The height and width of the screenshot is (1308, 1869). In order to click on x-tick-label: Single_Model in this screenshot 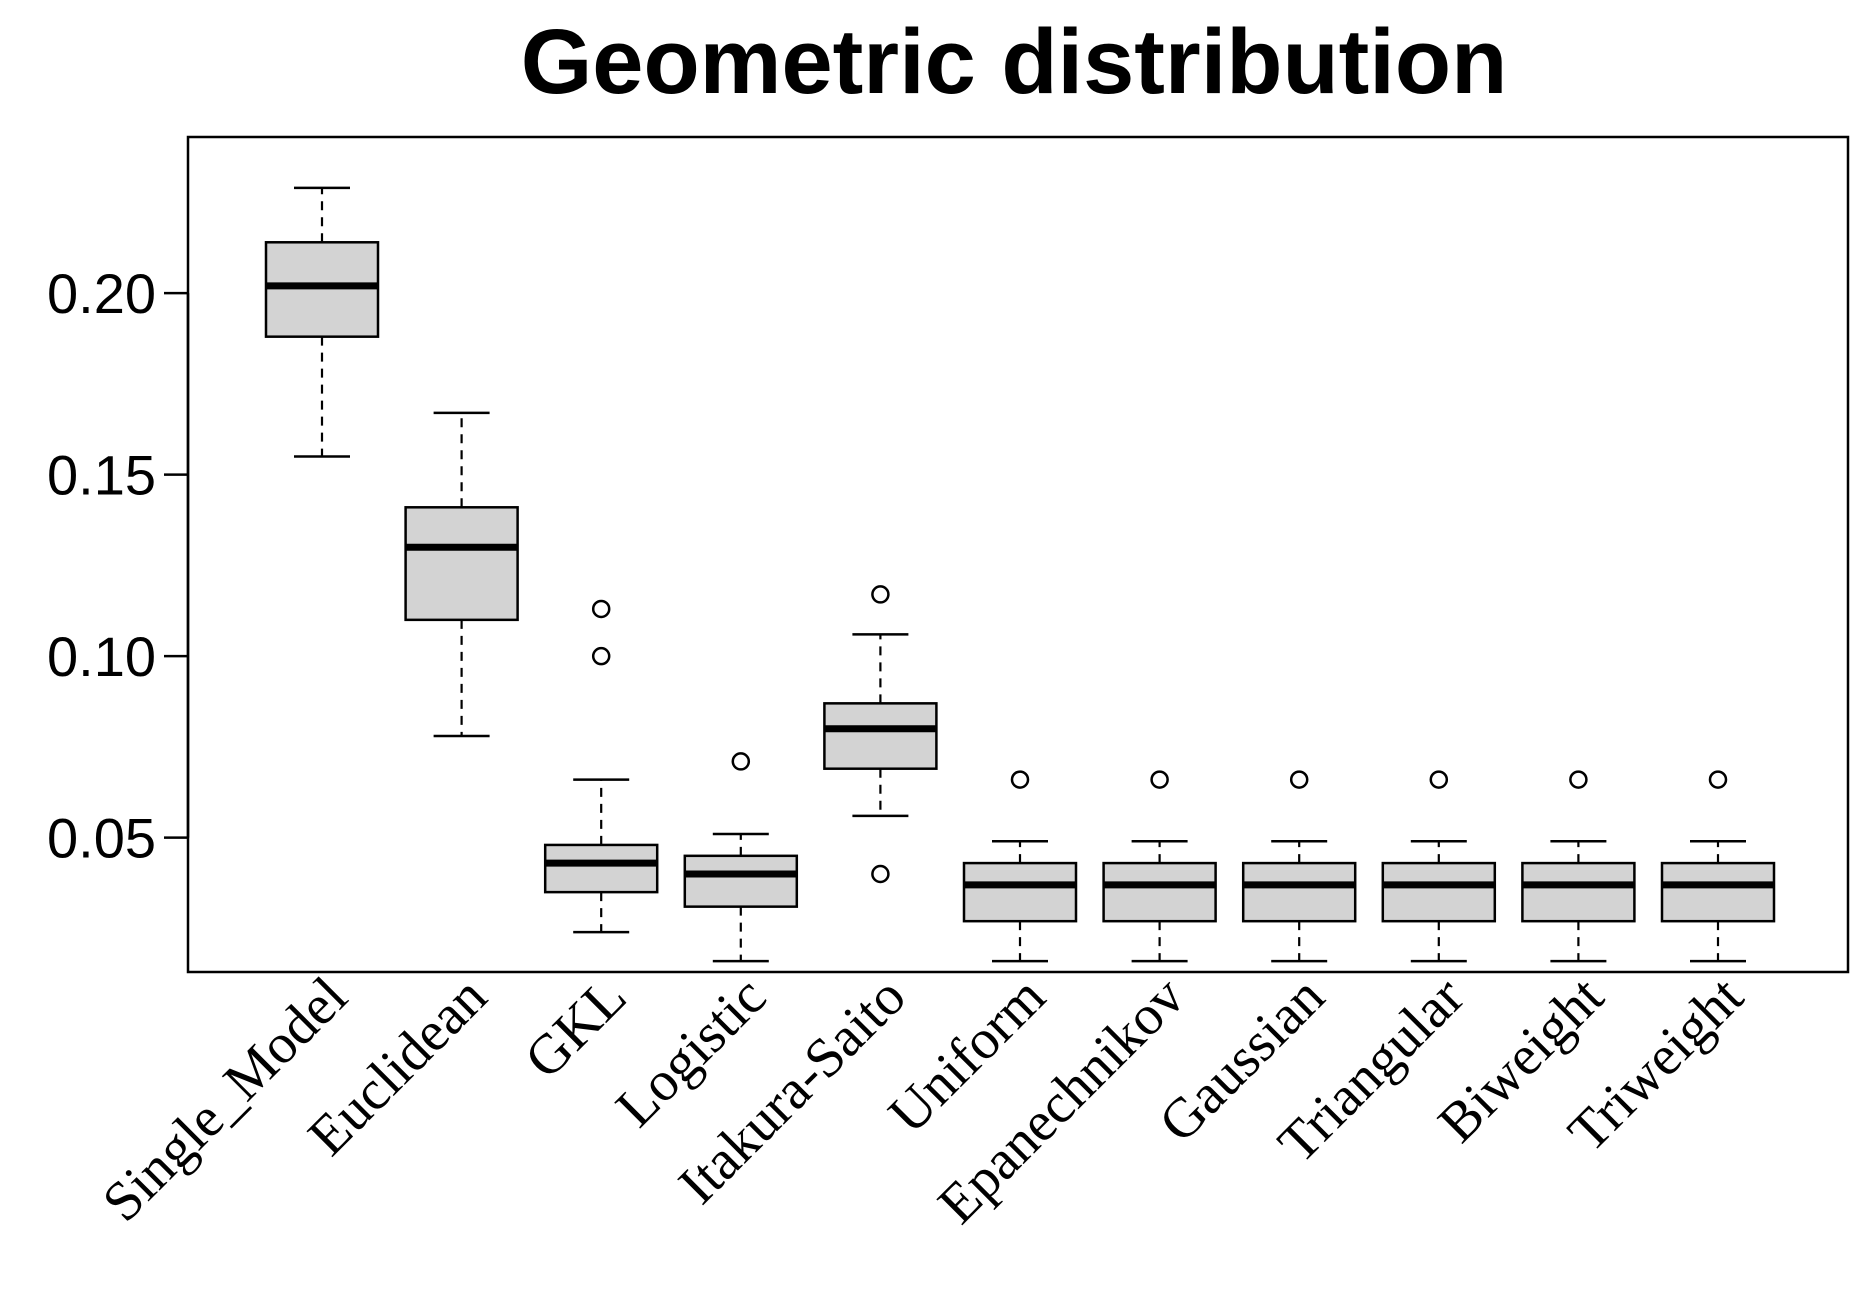, I will do `click(225, 1099)`.